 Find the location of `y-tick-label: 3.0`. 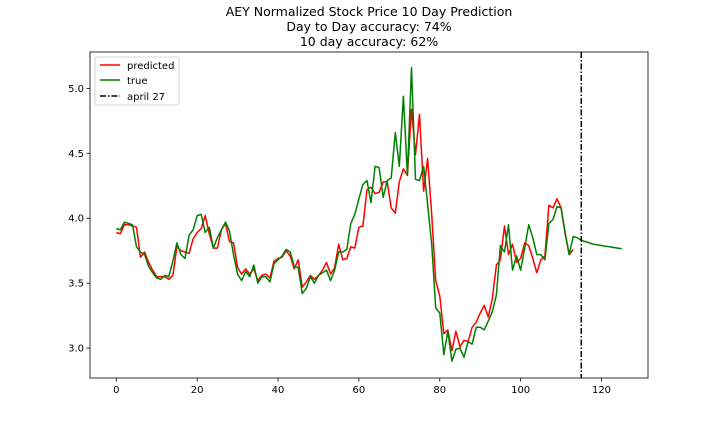

y-tick-label: 3.0 is located at coordinates (76, 349).